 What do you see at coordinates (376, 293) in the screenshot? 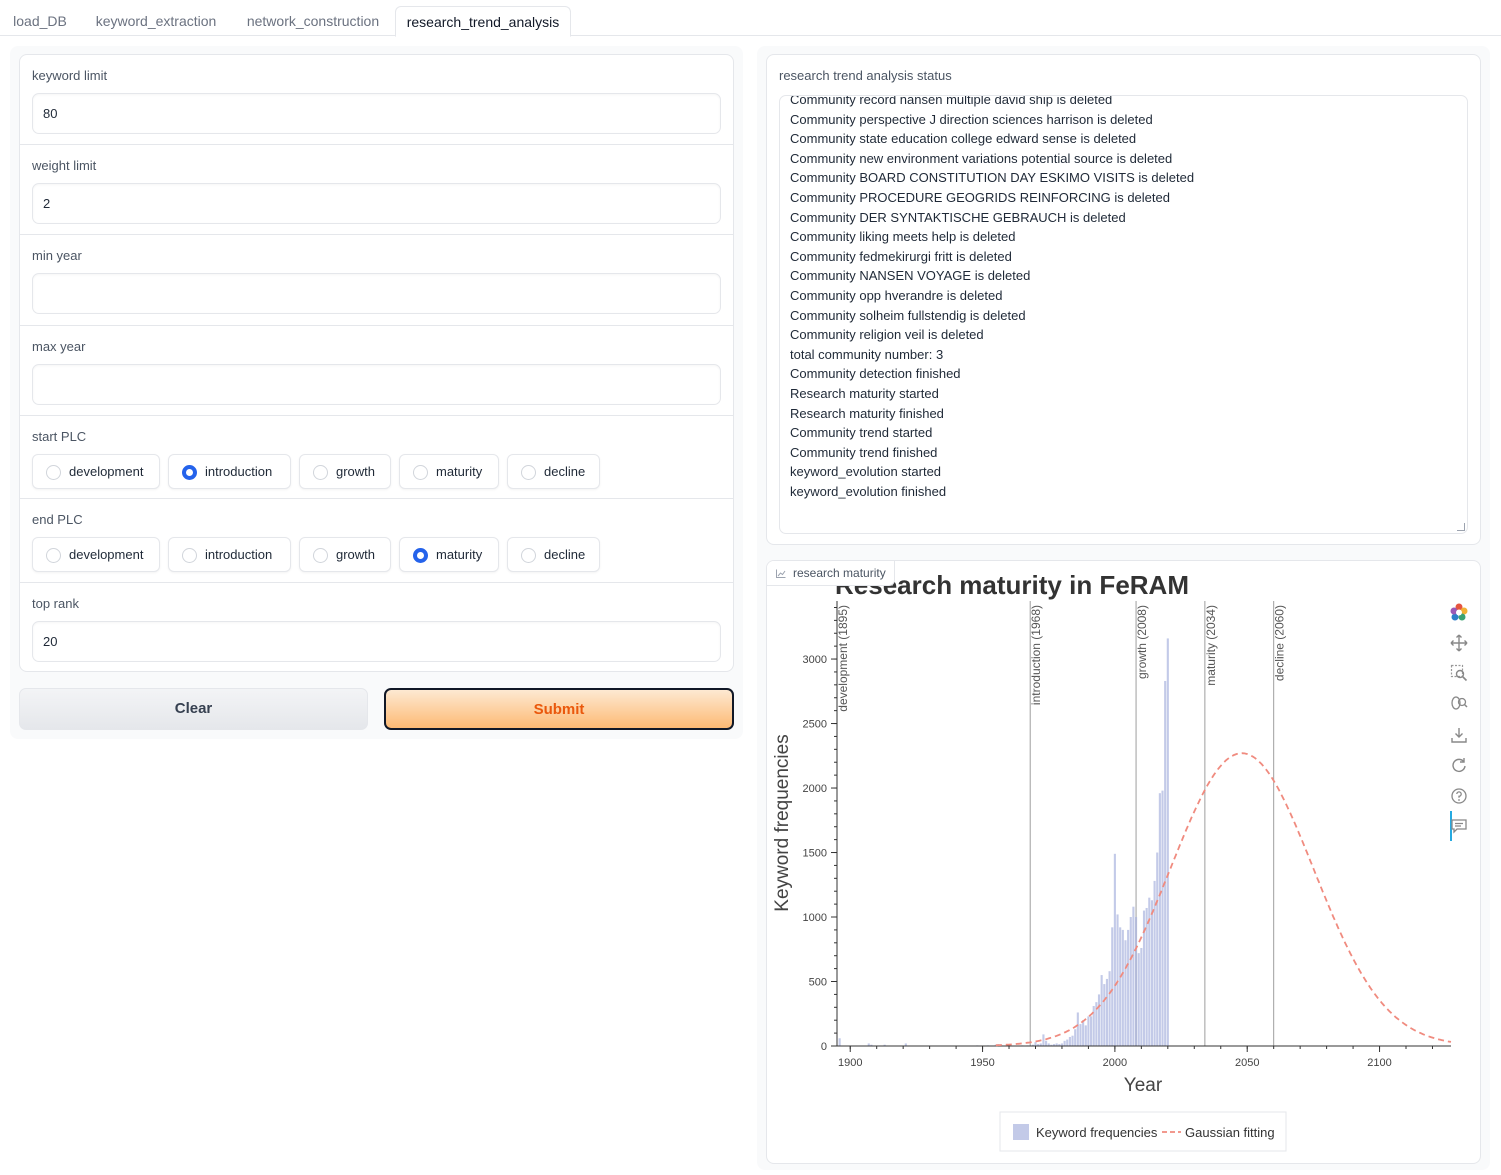
I see `min-year-input` at bounding box center [376, 293].